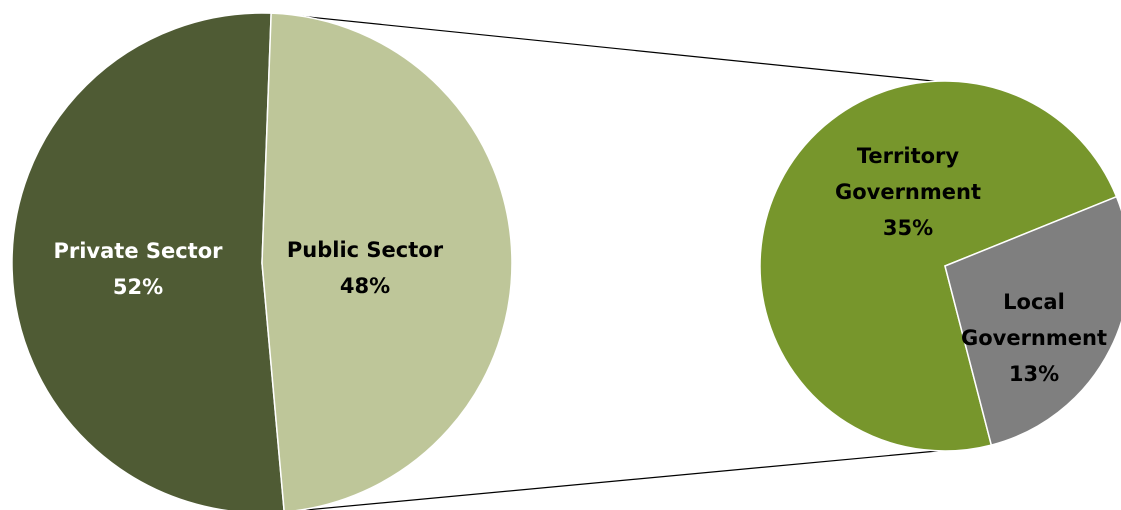 The image size is (1121, 510). I want to click on label-public-sector-line: Public Sector, so click(365, 250).